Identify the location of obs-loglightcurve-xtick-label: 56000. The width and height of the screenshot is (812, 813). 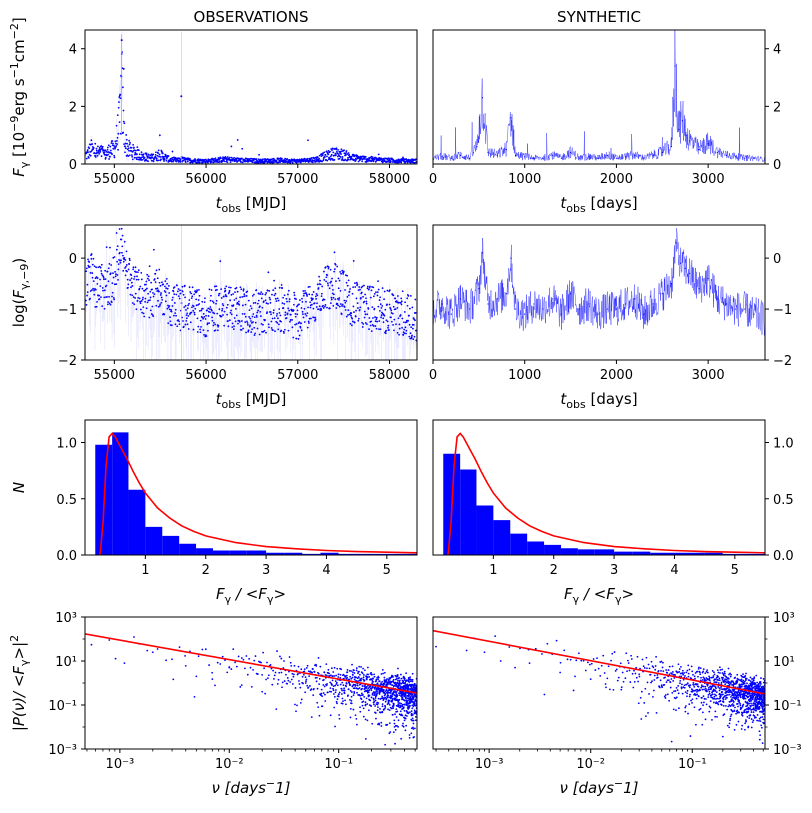
(205, 375).